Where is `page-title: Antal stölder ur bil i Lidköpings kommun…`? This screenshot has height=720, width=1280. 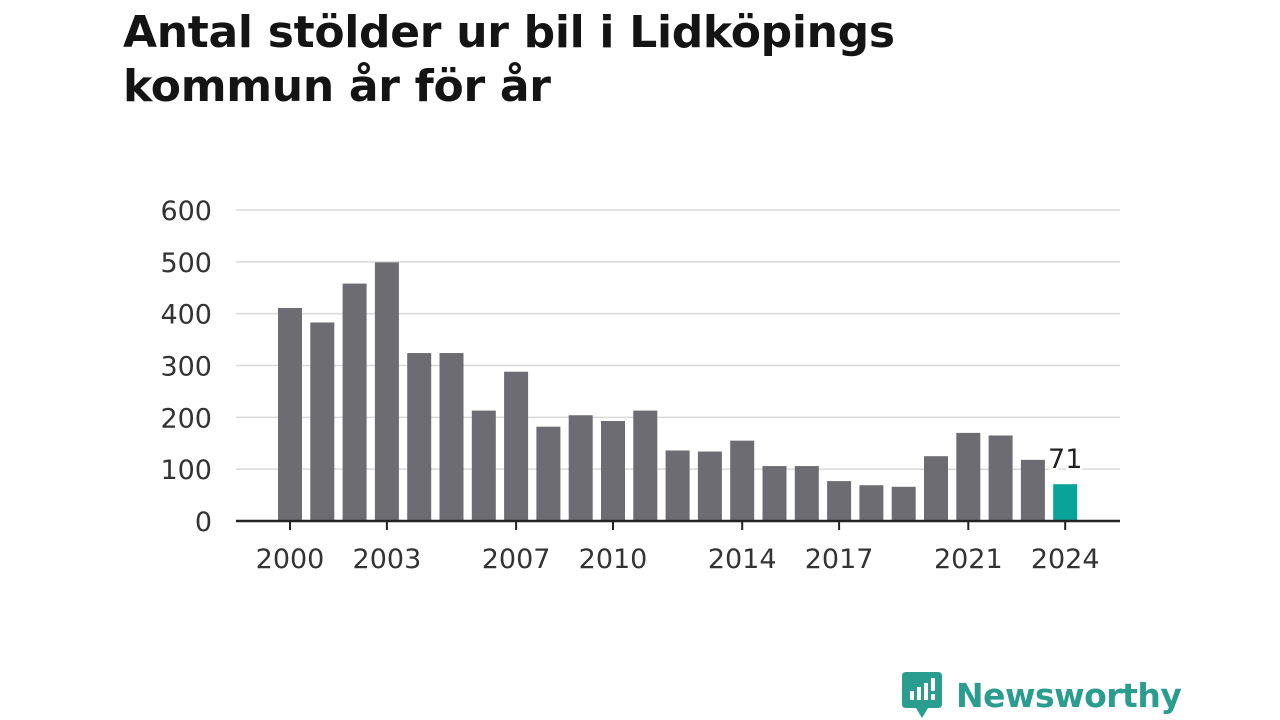
page-title: Antal stölder ur bil i Lidköpings kommun… is located at coordinates (509, 59).